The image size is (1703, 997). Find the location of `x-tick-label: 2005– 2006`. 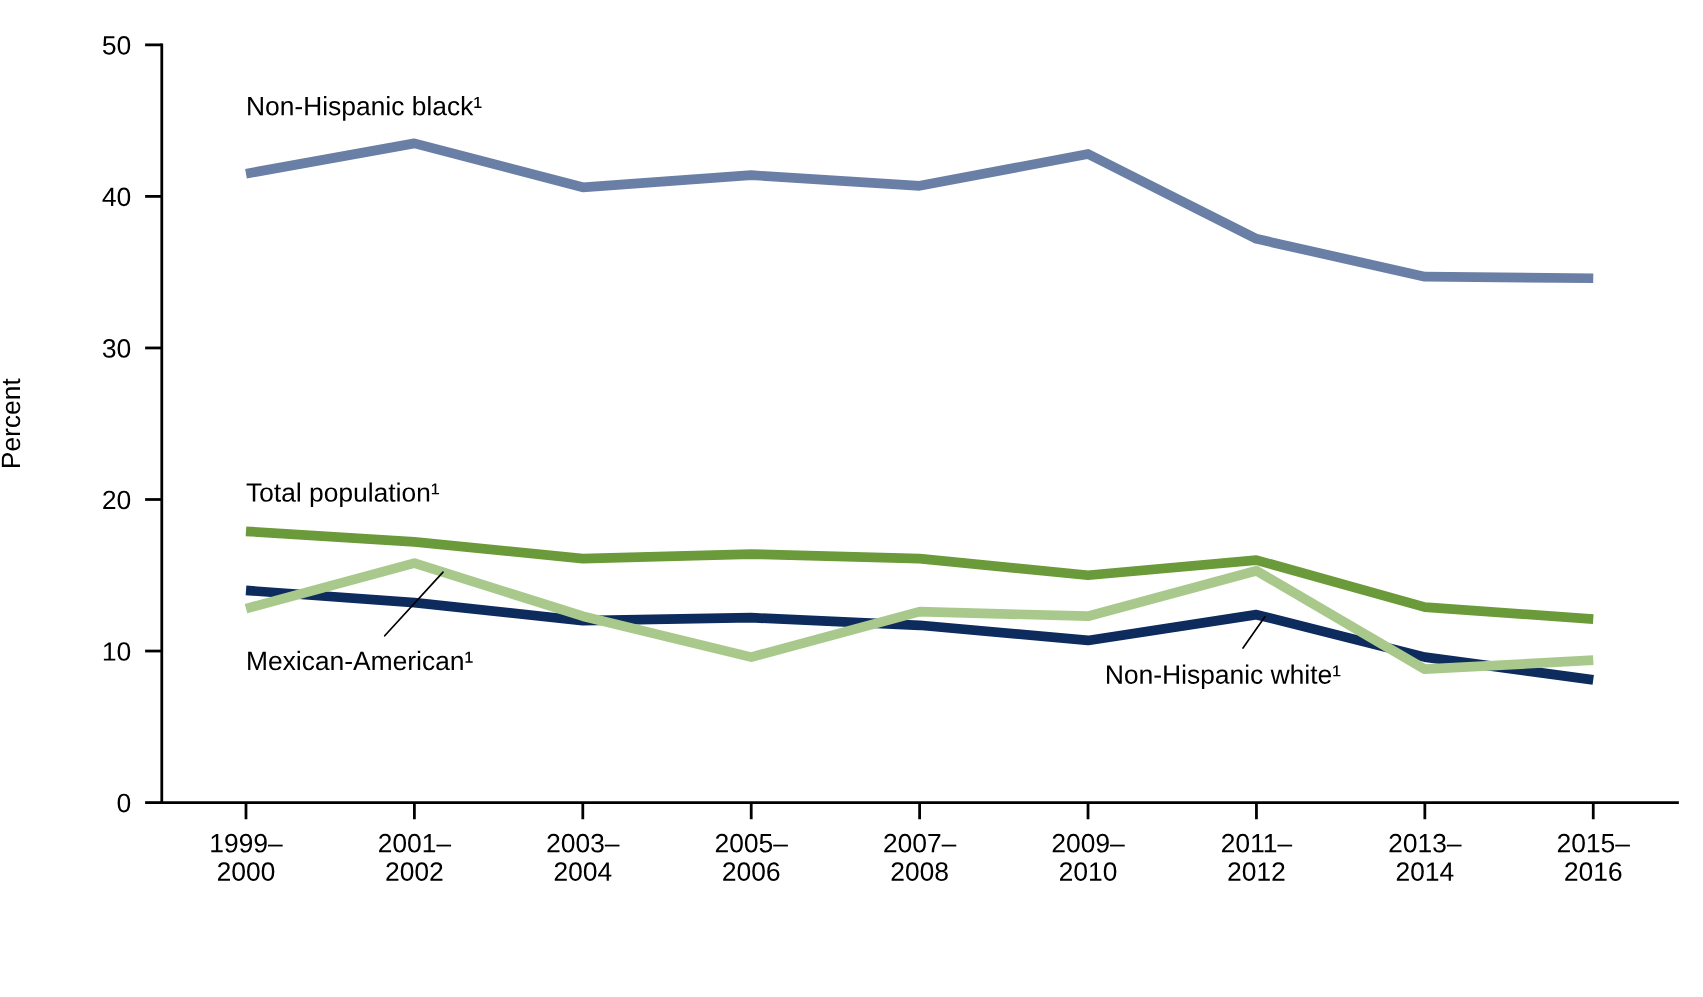

x-tick-label: 2005– 2006 is located at coordinates (751, 857).